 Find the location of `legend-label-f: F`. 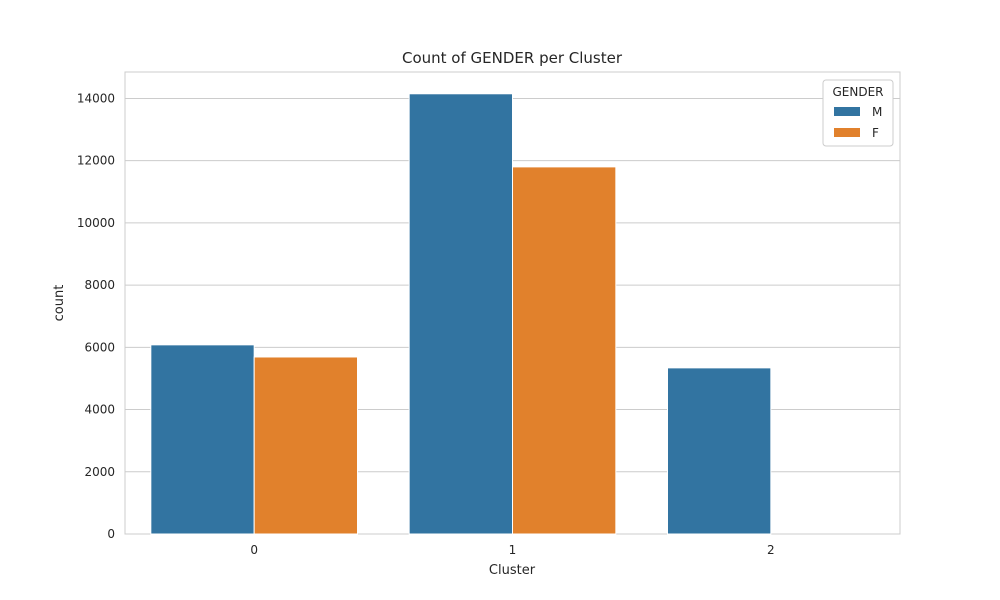

legend-label-f: F is located at coordinates (875, 133).